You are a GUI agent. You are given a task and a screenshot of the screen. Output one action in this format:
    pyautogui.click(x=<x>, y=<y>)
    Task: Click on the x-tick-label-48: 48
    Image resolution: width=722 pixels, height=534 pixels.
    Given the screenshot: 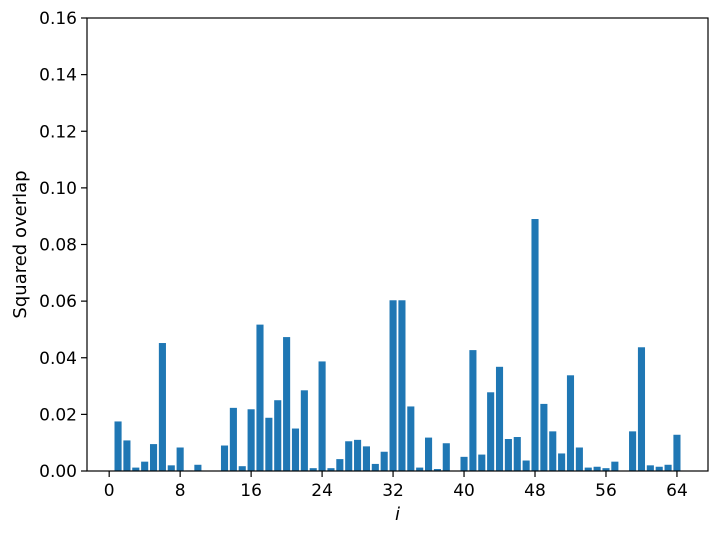 What is the action you would take?
    pyautogui.click(x=535, y=491)
    